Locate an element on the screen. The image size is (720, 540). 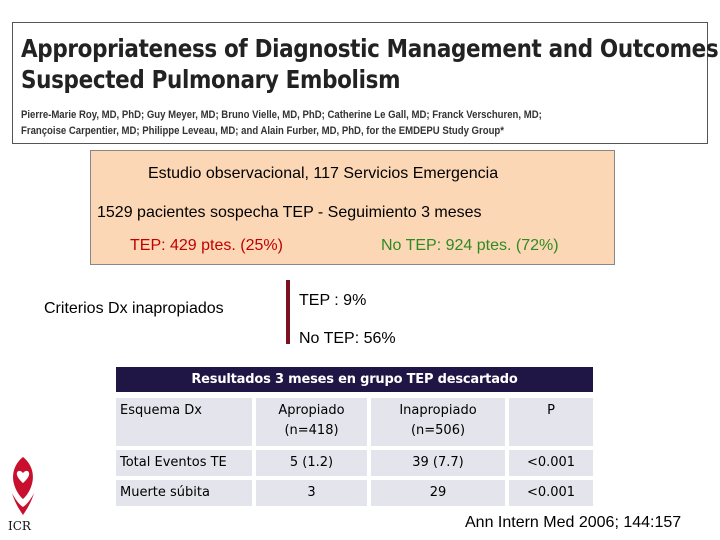
citation: Ann Intern Med 2006; 144:157 is located at coordinates (573, 522).